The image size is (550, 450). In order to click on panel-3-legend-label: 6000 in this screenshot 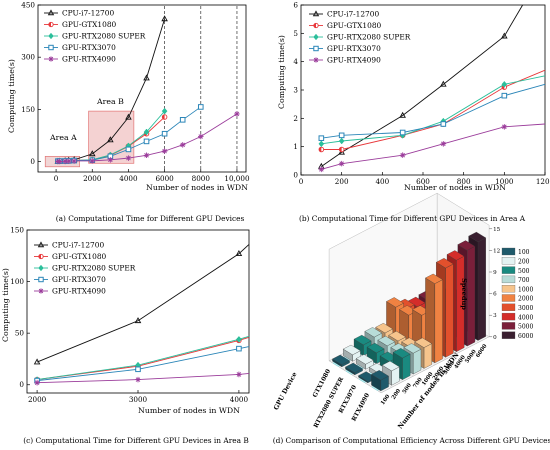, I will do `click(525, 336)`.